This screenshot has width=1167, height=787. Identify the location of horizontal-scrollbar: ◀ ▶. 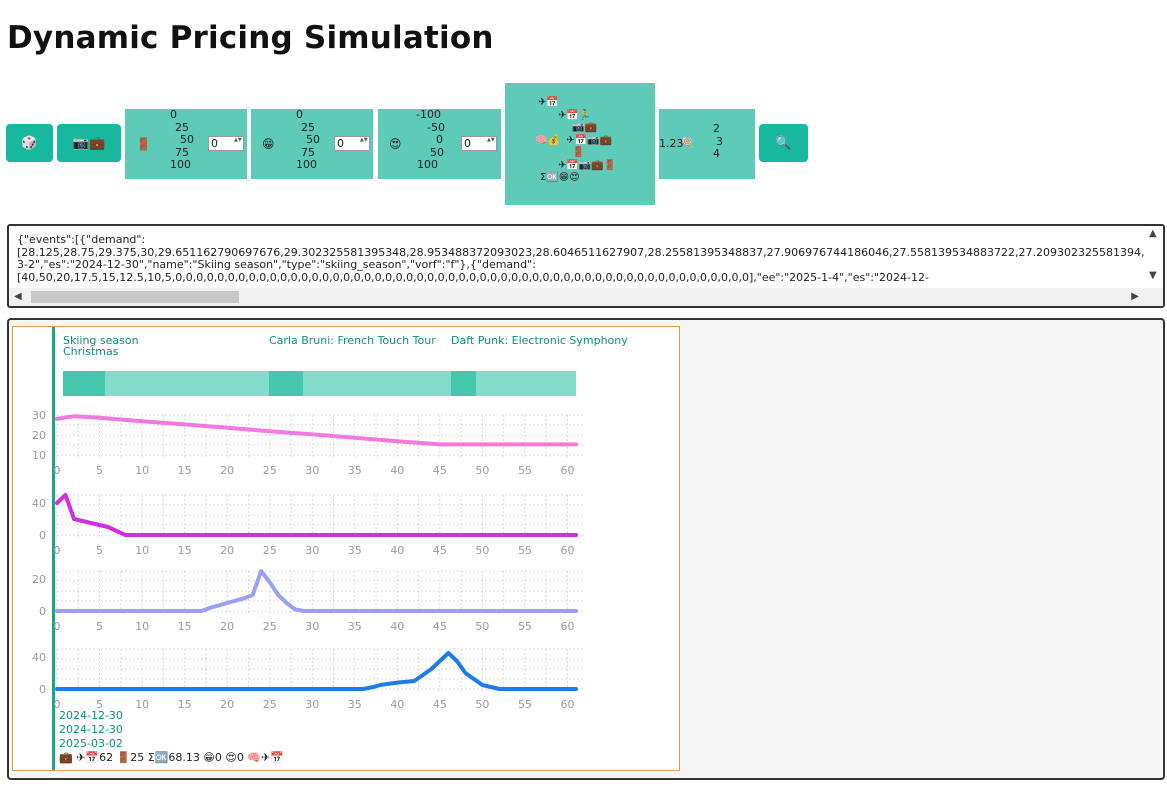
(586, 297).